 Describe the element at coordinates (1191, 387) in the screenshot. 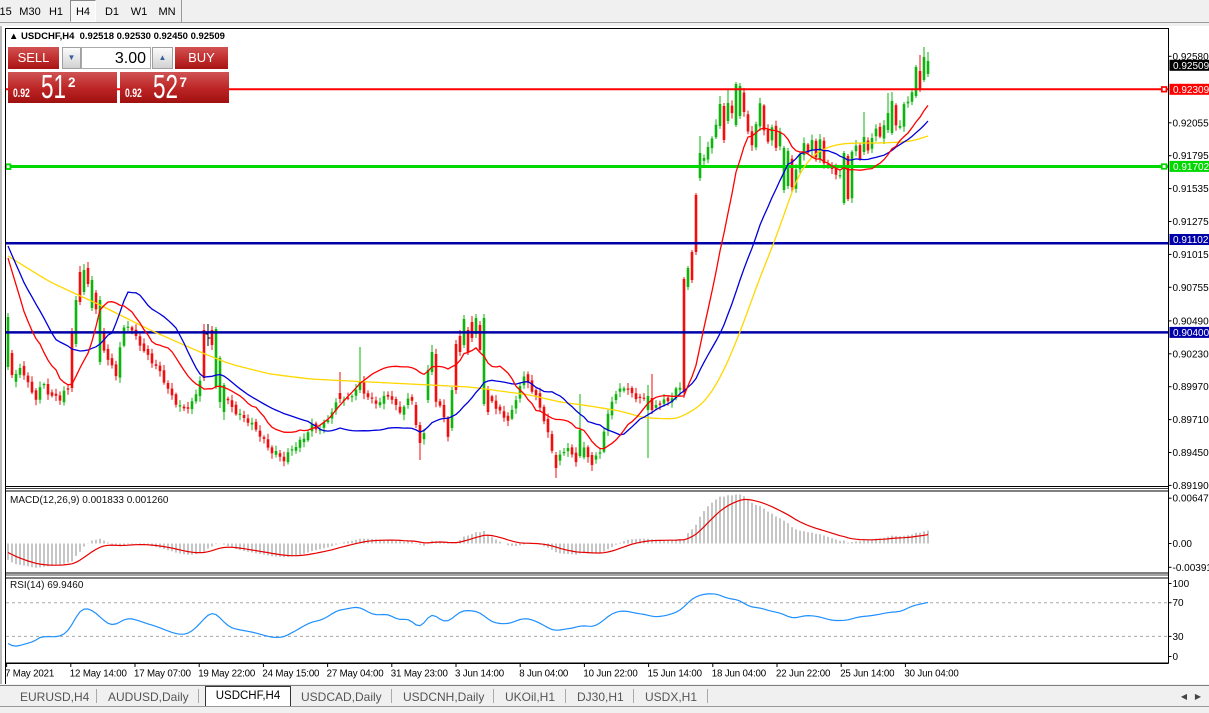

I see `svg-text: 0.89970` at that location.